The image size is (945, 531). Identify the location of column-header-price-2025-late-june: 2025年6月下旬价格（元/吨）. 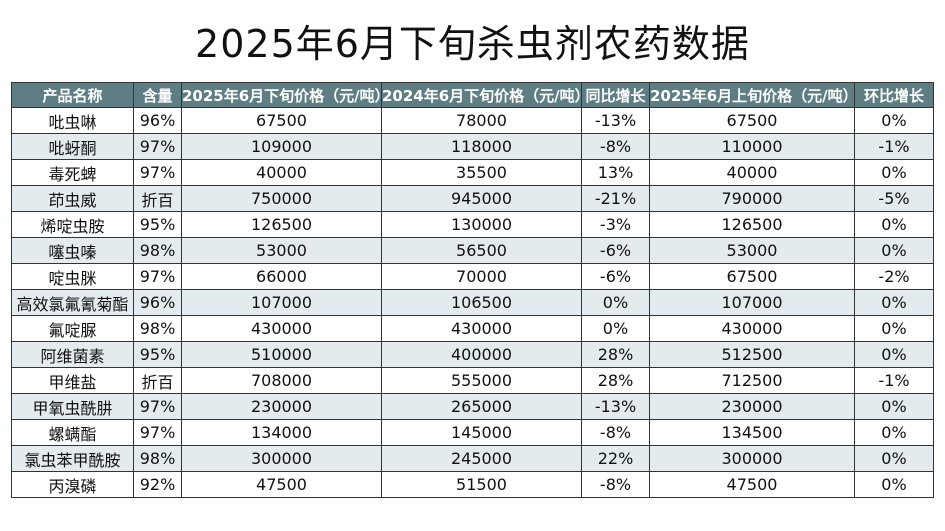
(281, 95).